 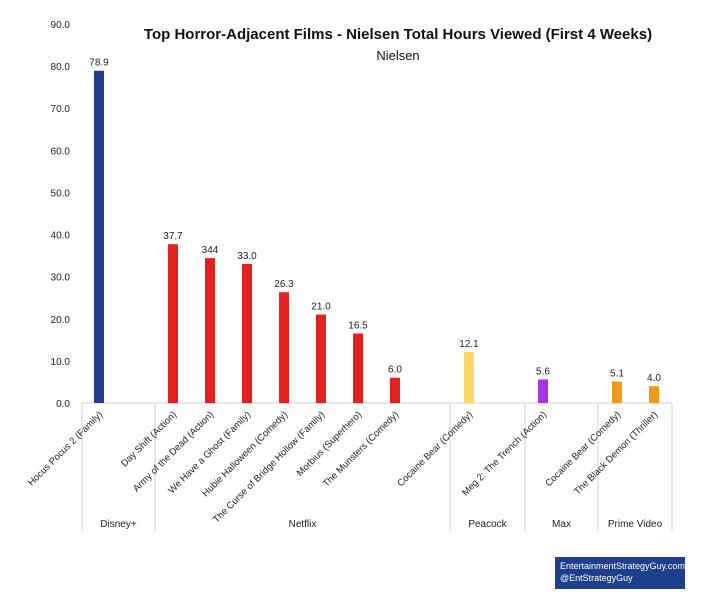 I want to click on y-tick-label: 70.0, so click(x=61, y=109).